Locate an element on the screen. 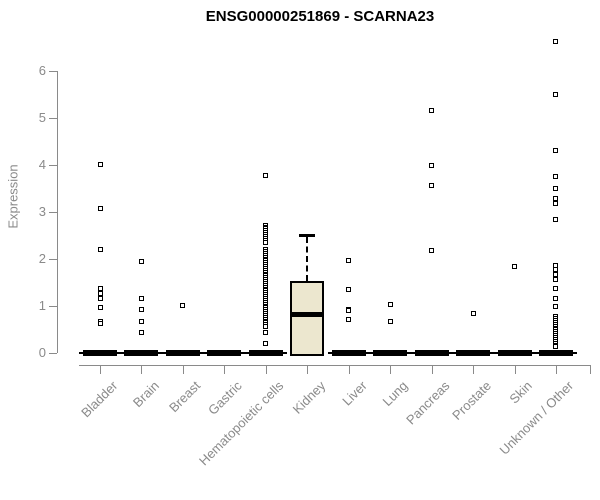  y-tick-label: 2 is located at coordinates (42, 258).